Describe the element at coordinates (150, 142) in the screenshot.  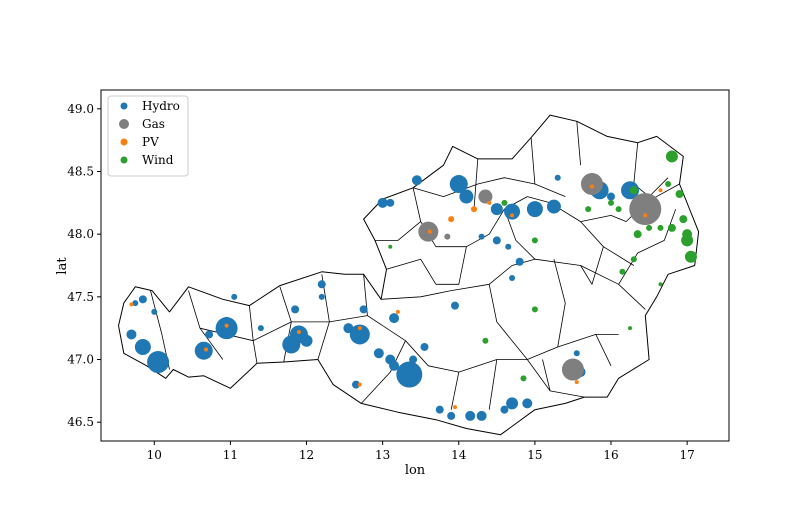
I see `legend-label: PV` at that location.